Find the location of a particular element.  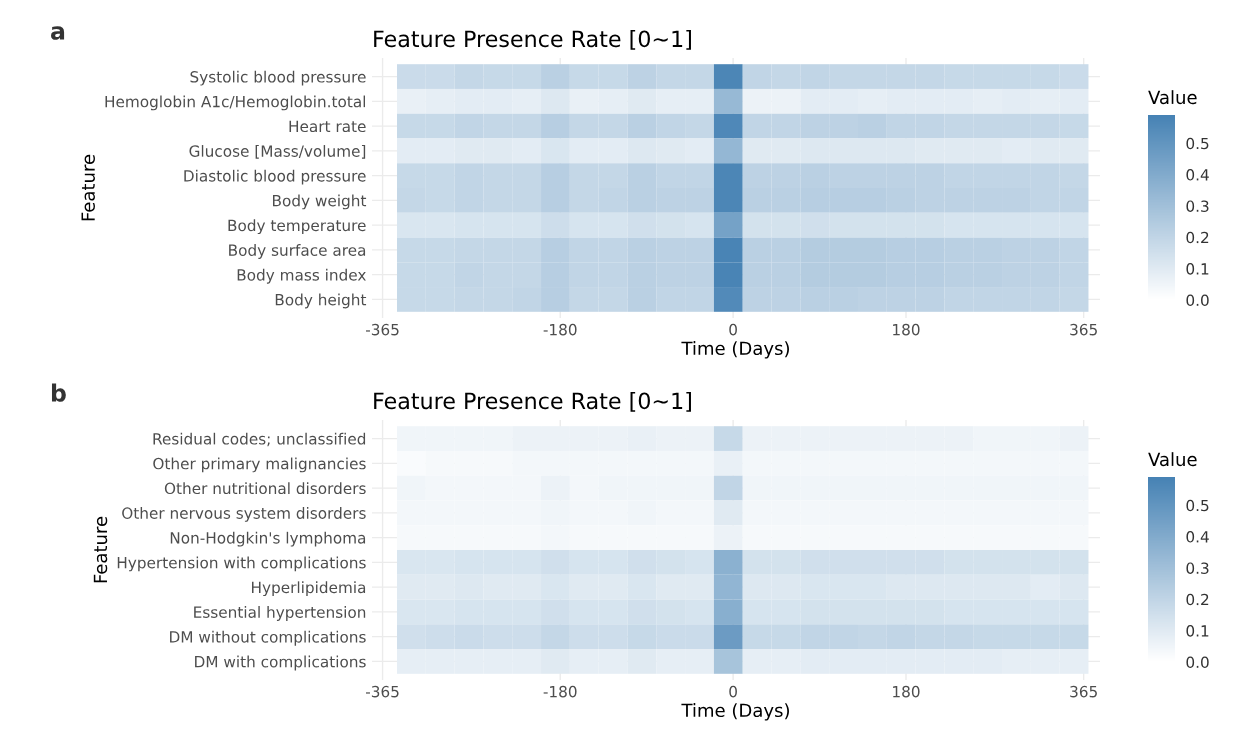

y-tick-label: Systolic blood pressure is located at coordinates (278, 78).